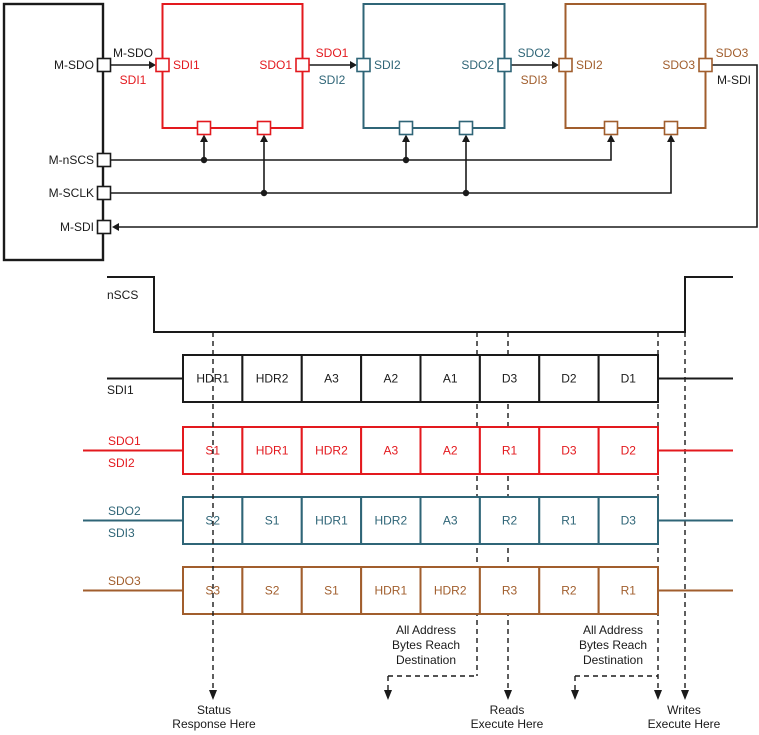 The height and width of the screenshot is (735, 759). Describe the element at coordinates (204, 128) in the screenshot. I see `device1-nscs-pin` at that location.